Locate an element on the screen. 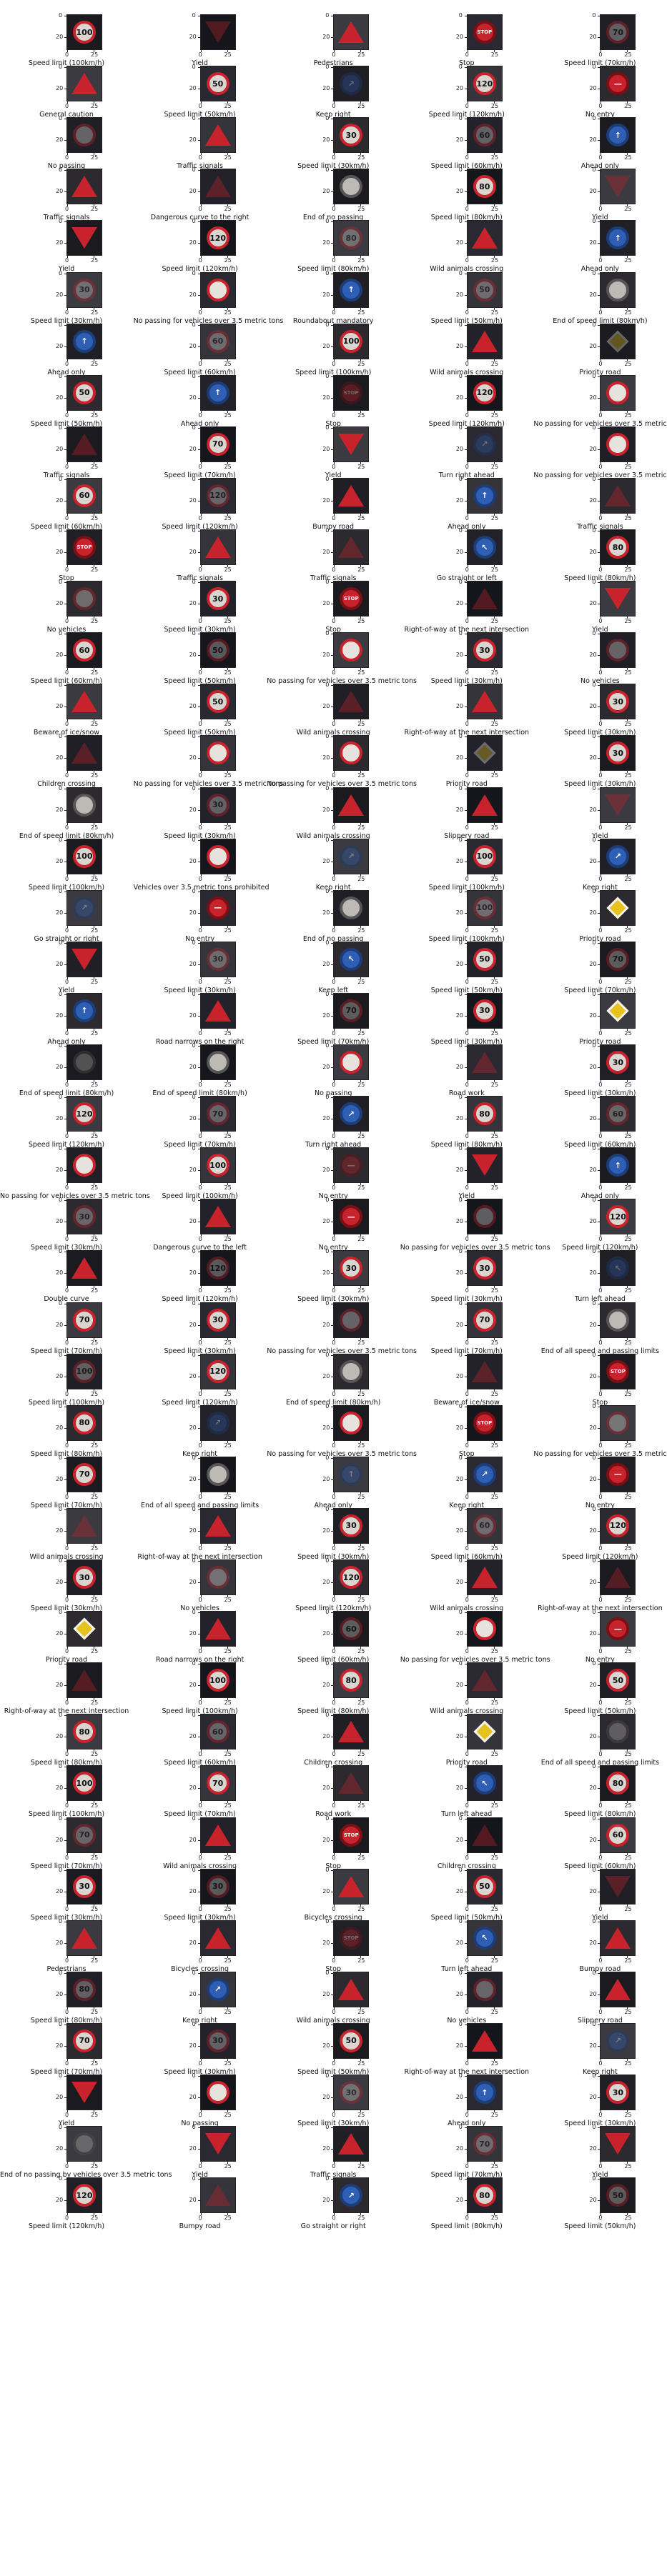  subplot-title: Traffic signals is located at coordinates (66, 475).